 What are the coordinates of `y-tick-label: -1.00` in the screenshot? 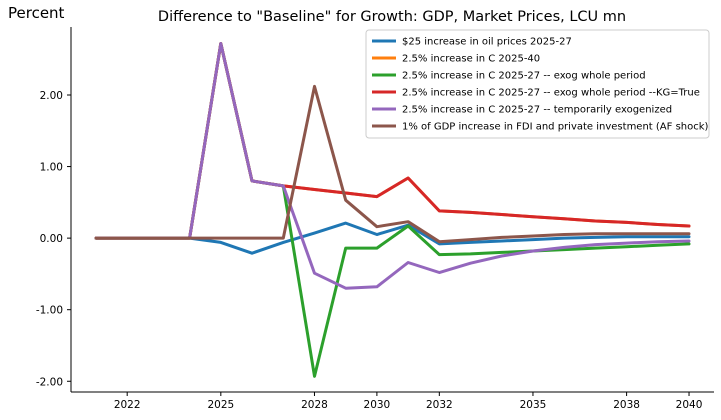 It's located at (49, 311).